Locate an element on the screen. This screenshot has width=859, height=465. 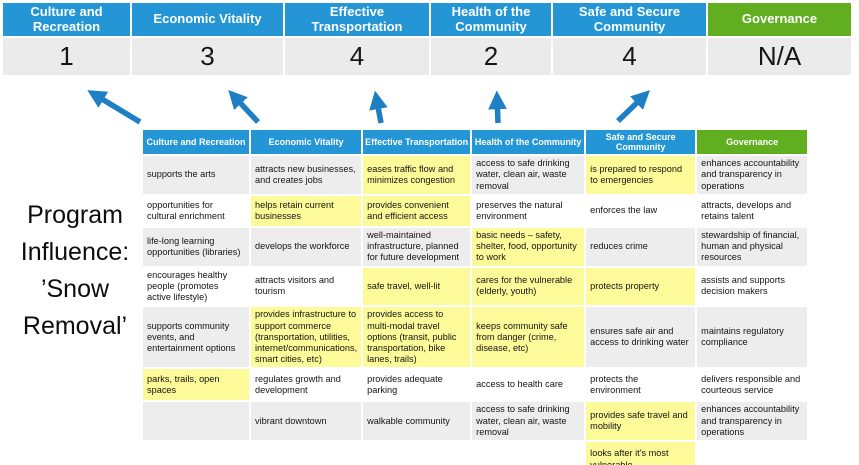
summary-header-cell: Effective Transportation is located at coordinates (357, 19).